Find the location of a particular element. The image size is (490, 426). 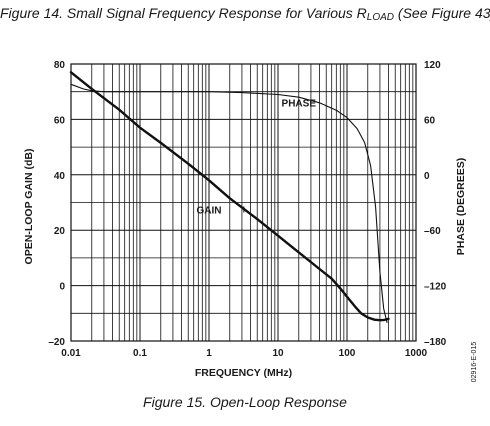

left-y-tick-label: 80 is located at coordinates (60, 65).